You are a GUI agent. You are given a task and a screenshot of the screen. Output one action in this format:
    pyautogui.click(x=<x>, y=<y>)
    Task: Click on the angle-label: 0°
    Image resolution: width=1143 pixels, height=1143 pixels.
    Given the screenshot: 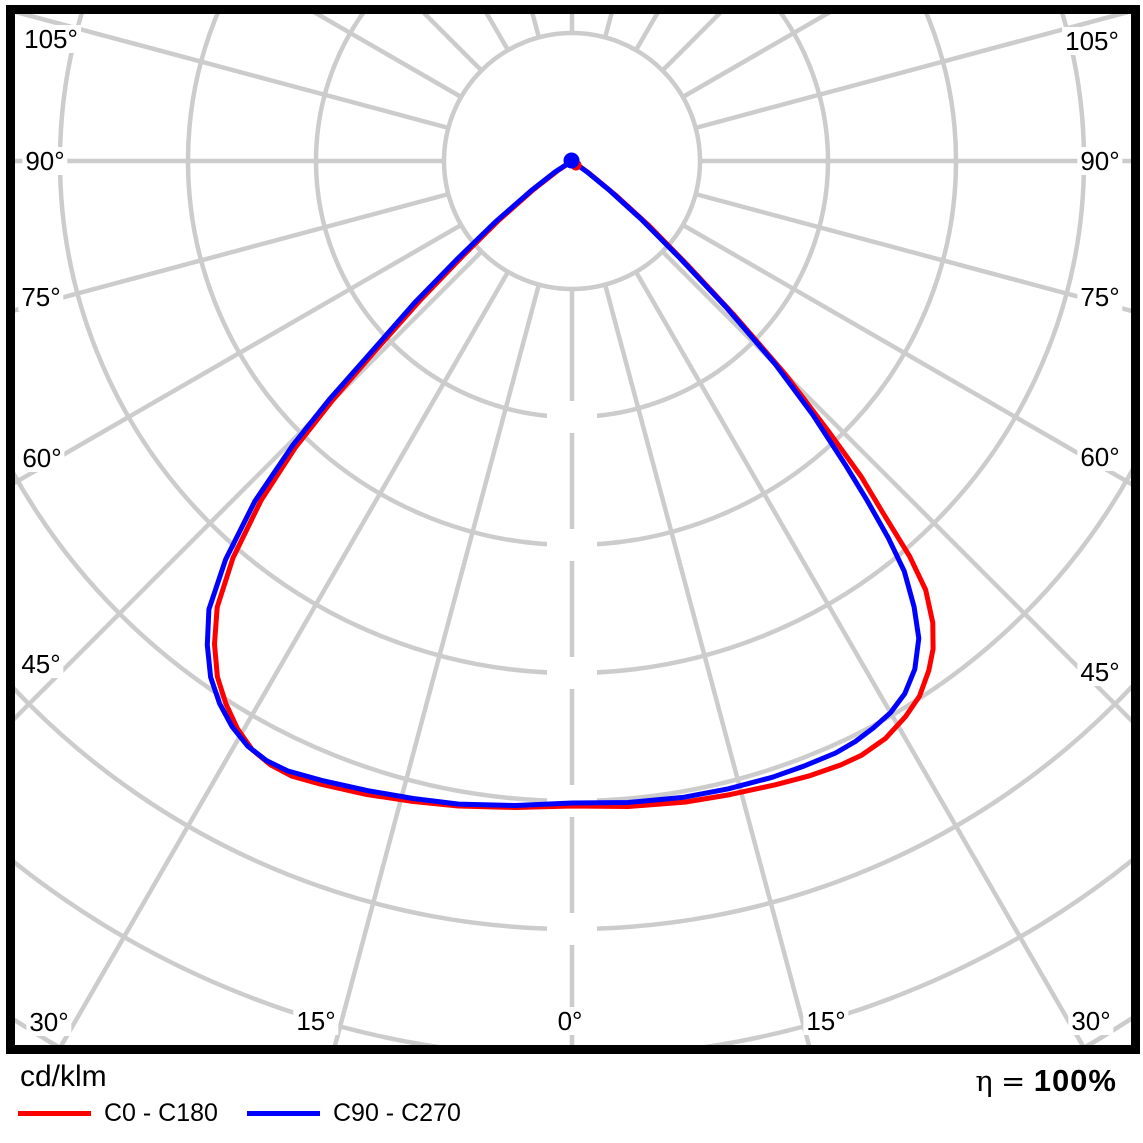 What is the action you would take?
    pyautogui.click(x=570, y=1021)
    